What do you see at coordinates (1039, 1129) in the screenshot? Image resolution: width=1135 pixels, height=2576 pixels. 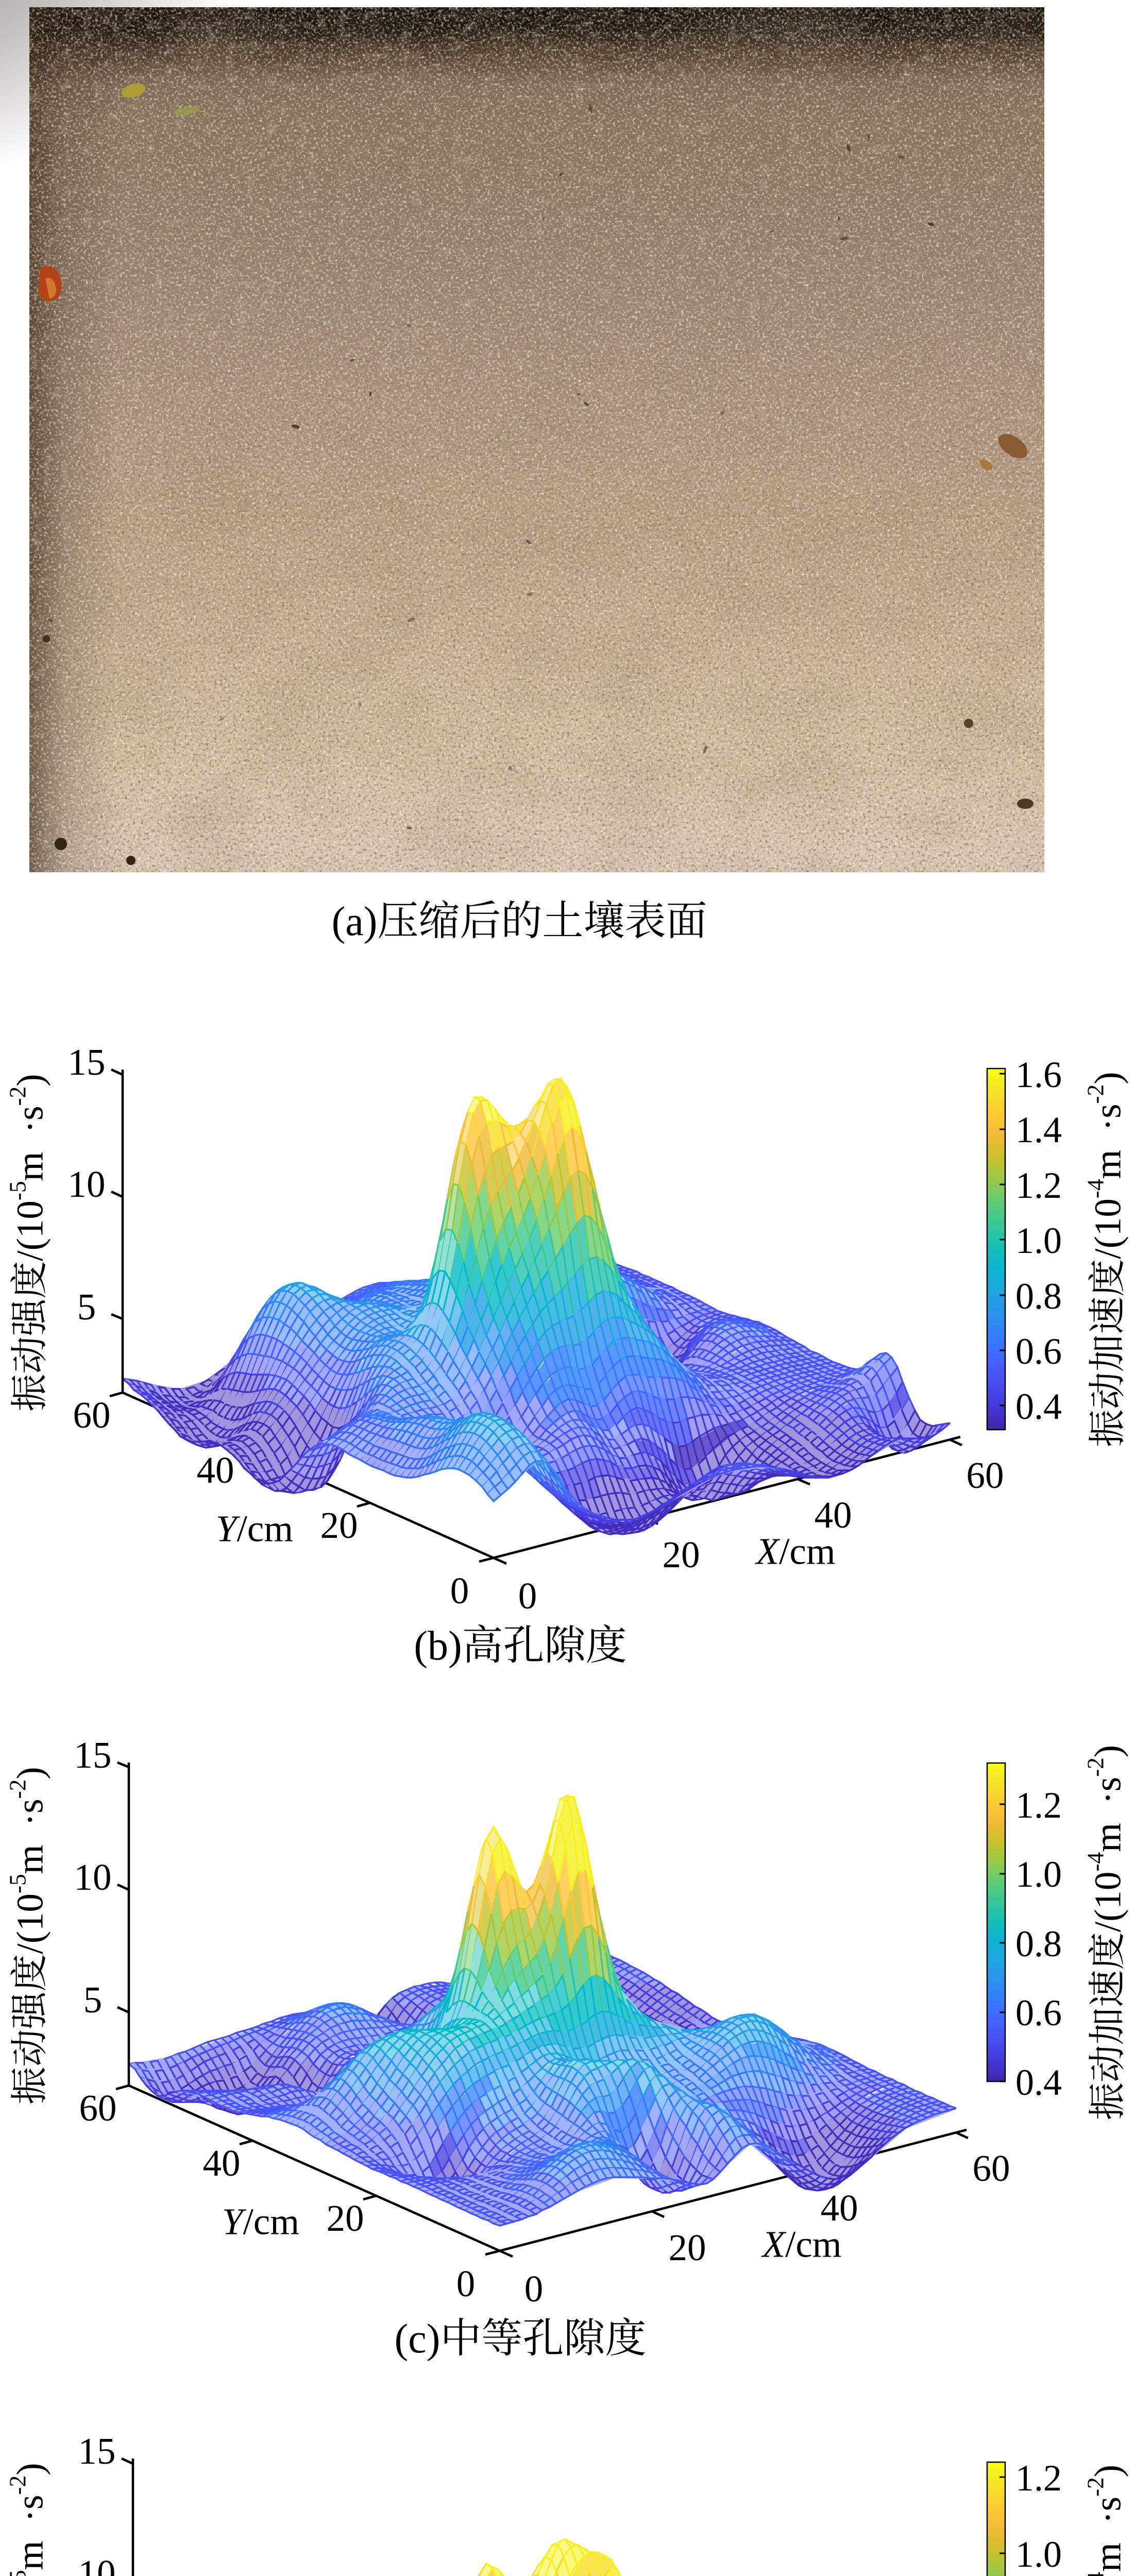 I see `svg-text: 1.4` at bounding box center [1039, 1129].